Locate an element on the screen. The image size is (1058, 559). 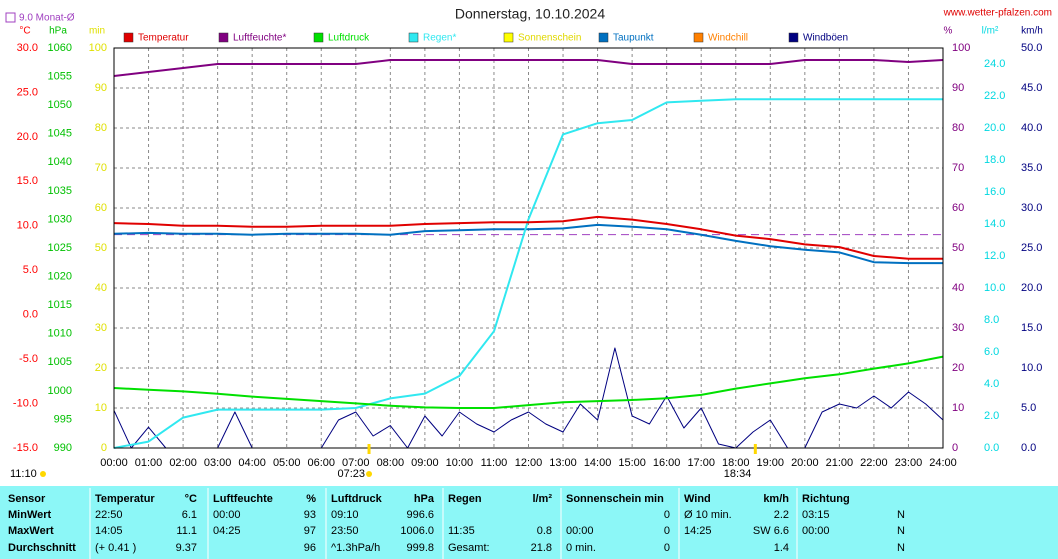
x-tick-label: 15:00 is located at coordinates (632, 463).